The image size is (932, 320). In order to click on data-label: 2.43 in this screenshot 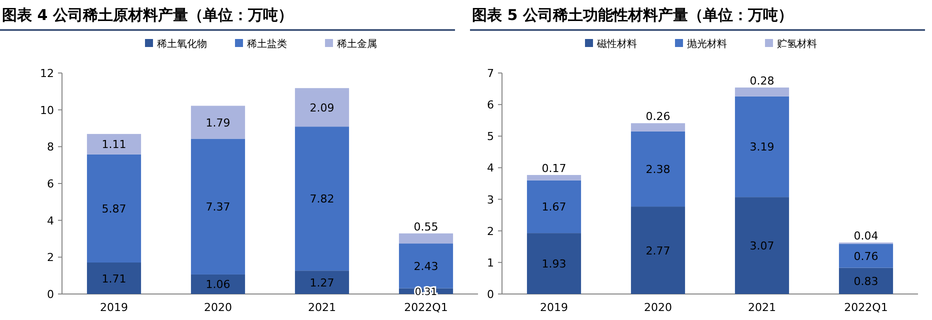, I will do `click(426, 266)`.